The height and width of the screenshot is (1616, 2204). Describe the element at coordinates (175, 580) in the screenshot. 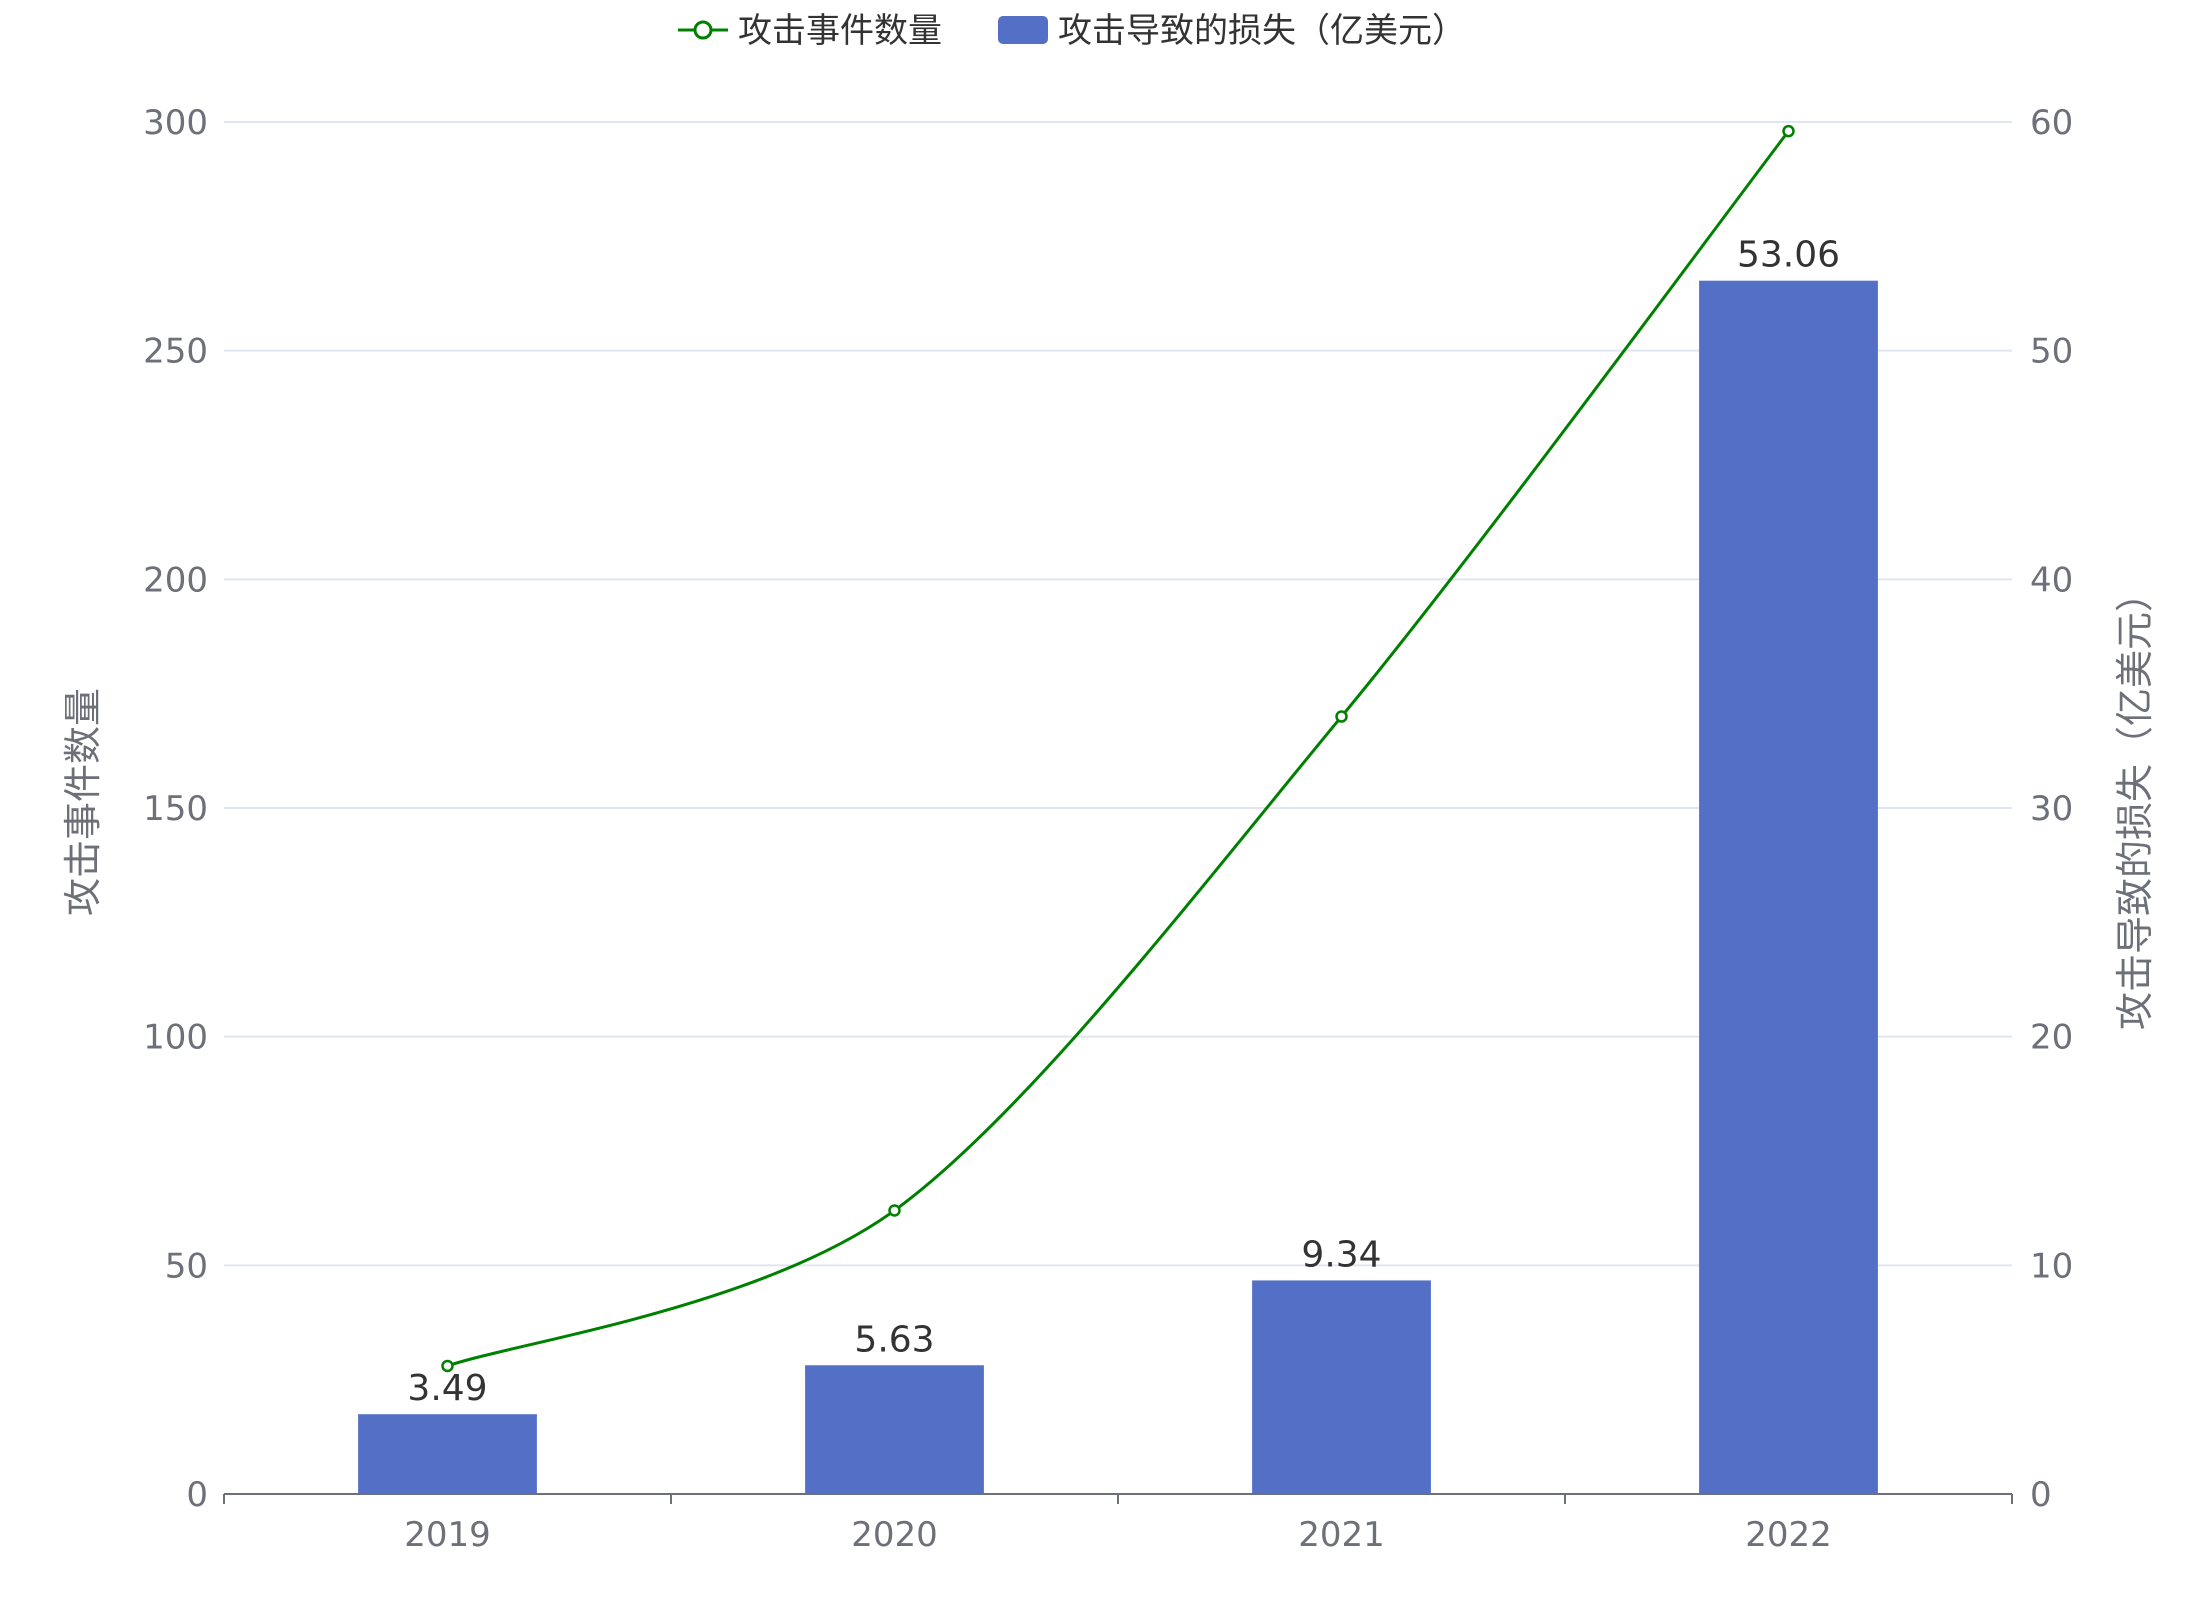

I see `y-left-tick-label: 200` at that location.